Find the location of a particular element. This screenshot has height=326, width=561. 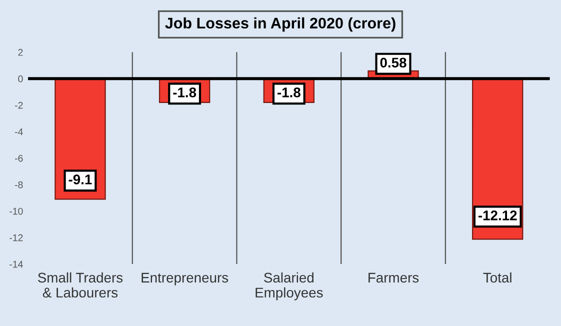

y-tick-label: -14 is located at coordinates (16, 264).